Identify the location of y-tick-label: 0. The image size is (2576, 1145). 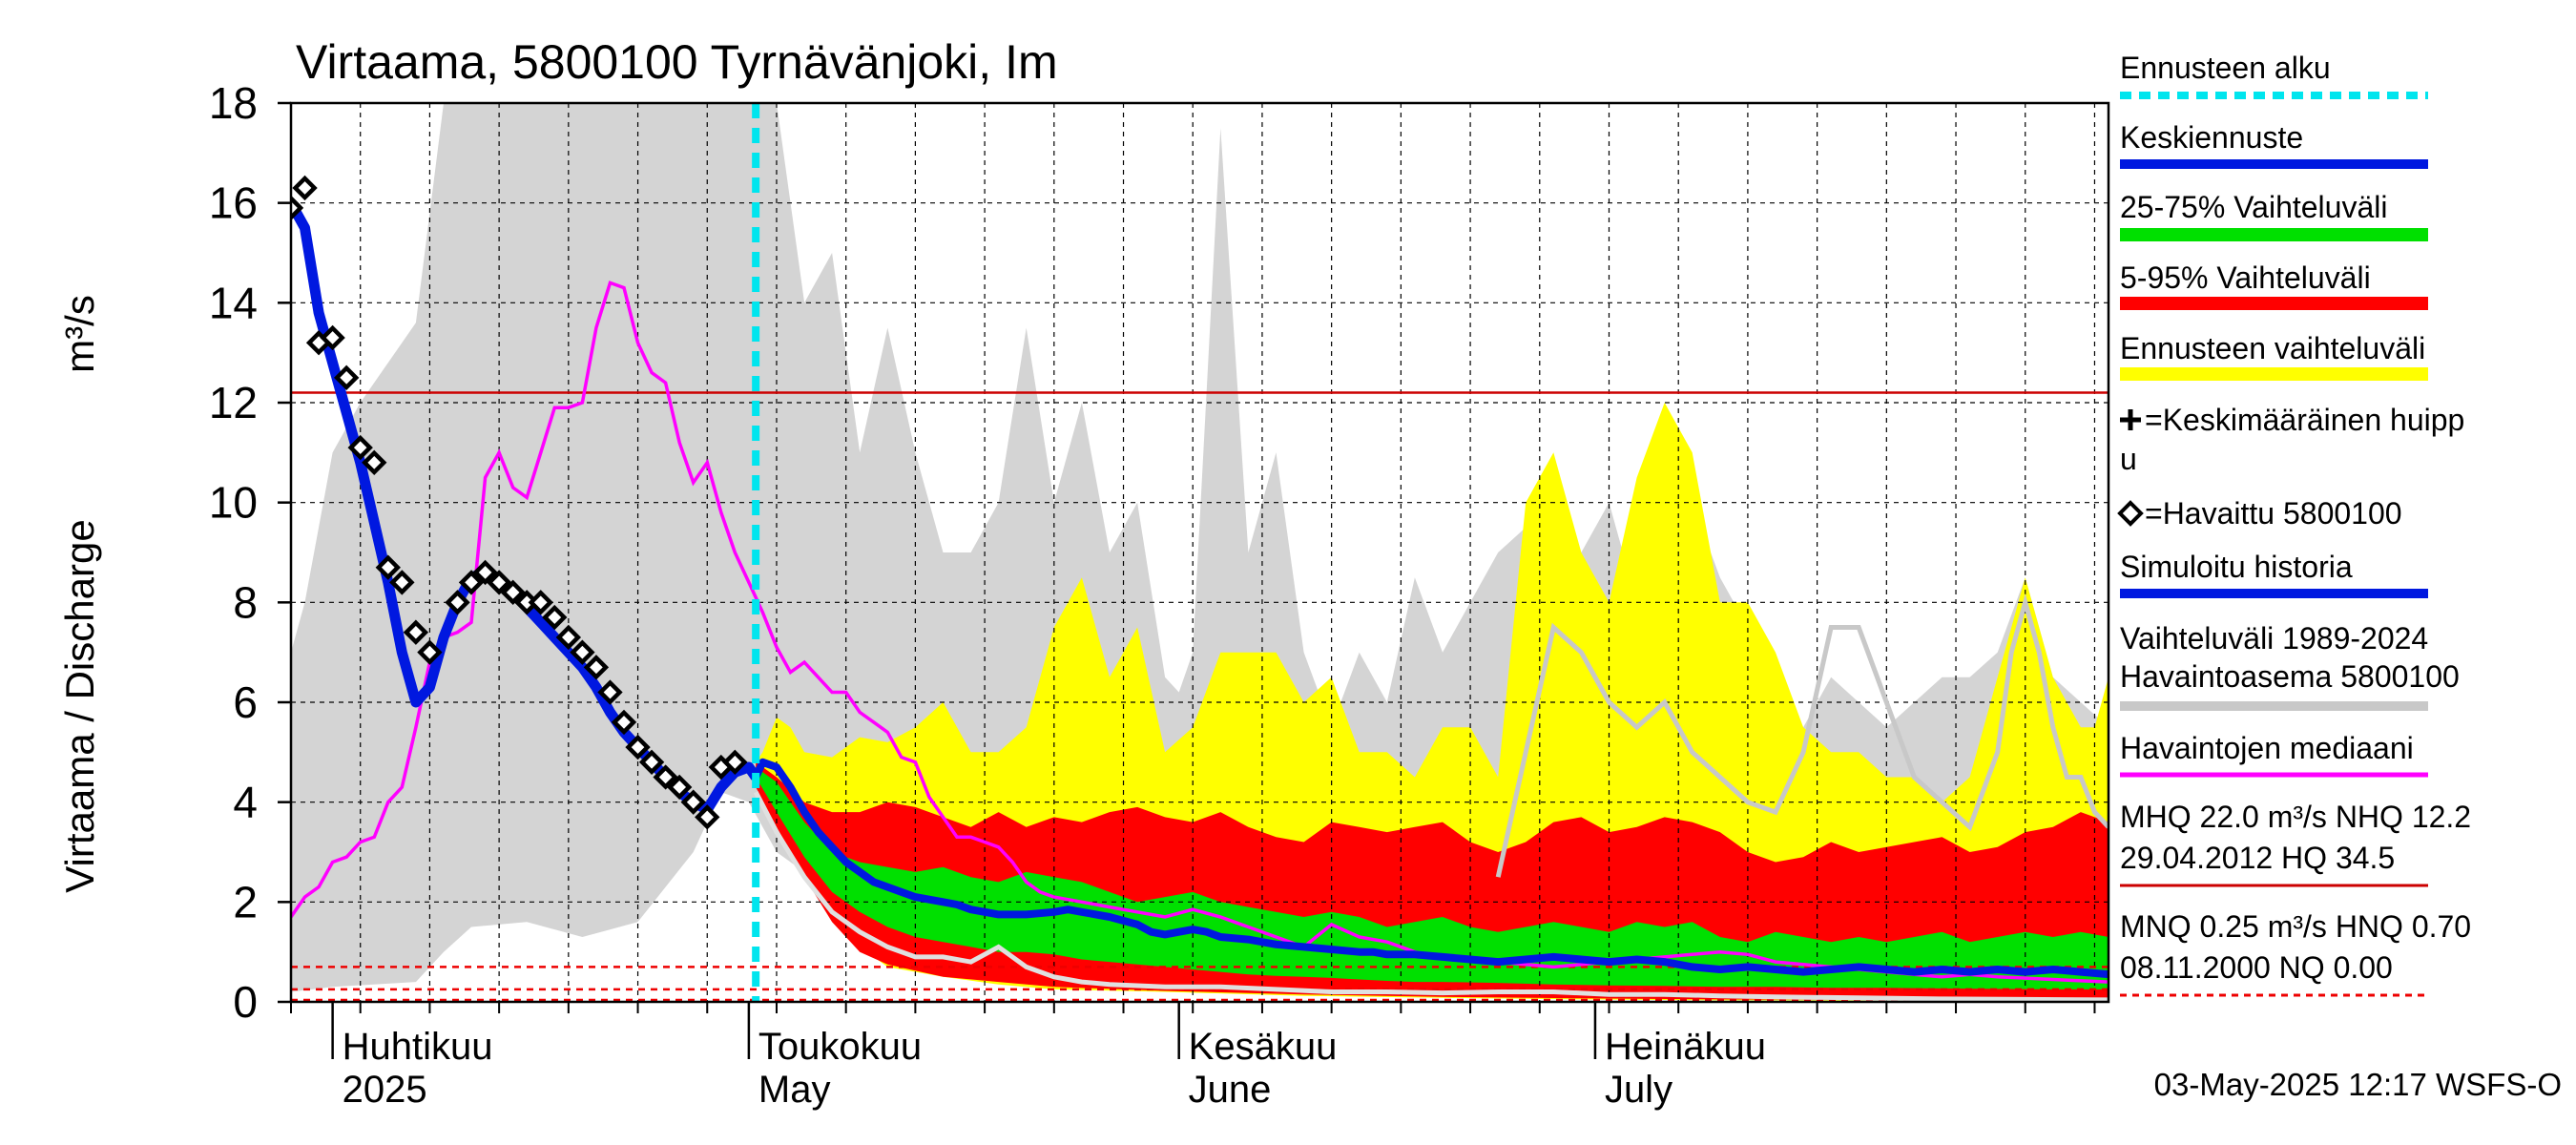
(245, 1002).